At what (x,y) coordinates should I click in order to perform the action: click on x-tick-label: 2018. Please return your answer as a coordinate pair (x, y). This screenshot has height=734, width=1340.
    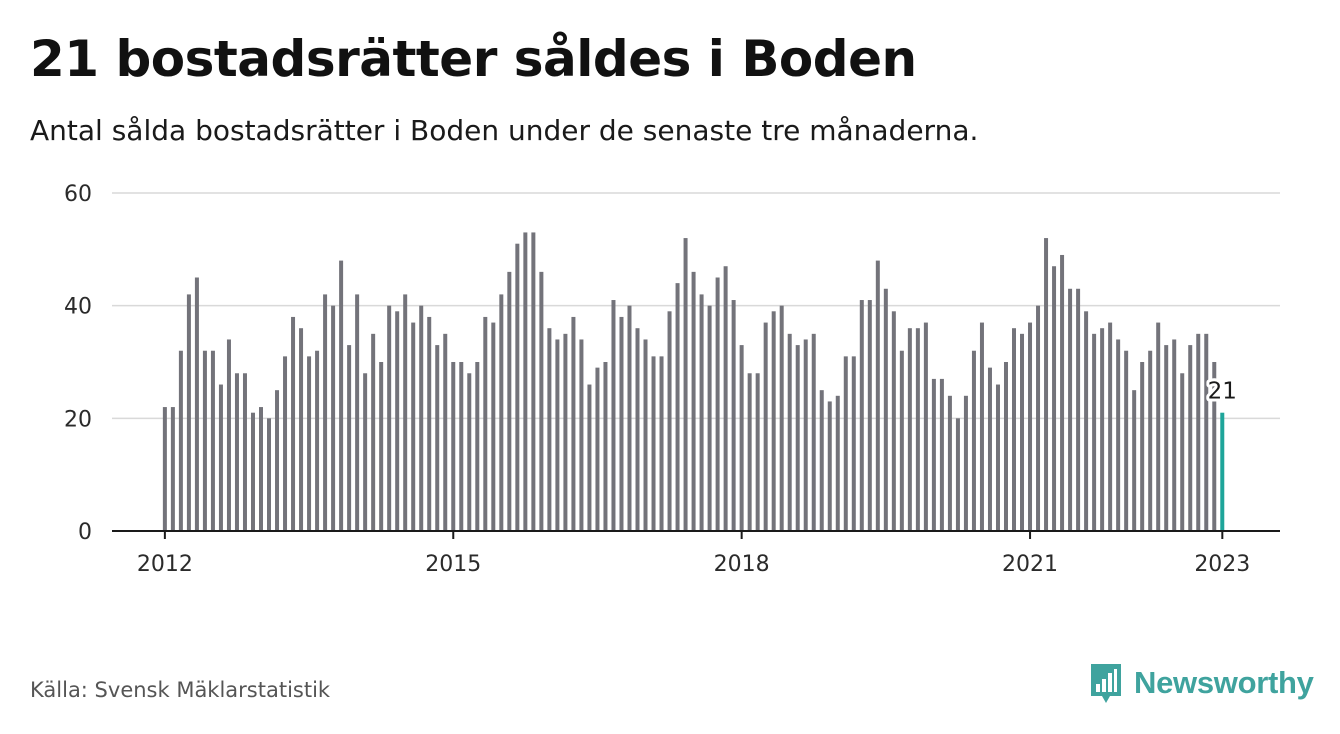
    Looking at the image, I should click on (742, 564).